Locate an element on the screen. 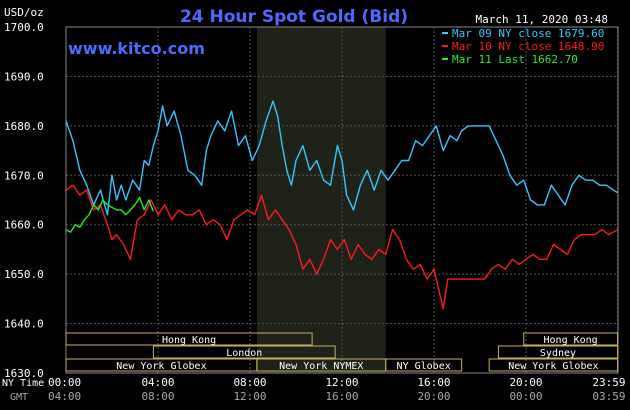 Image resolution: width=630 pixels, height=410 pixels. x-tick-label-ny: 08:00 is located at coordinates (249, 382).